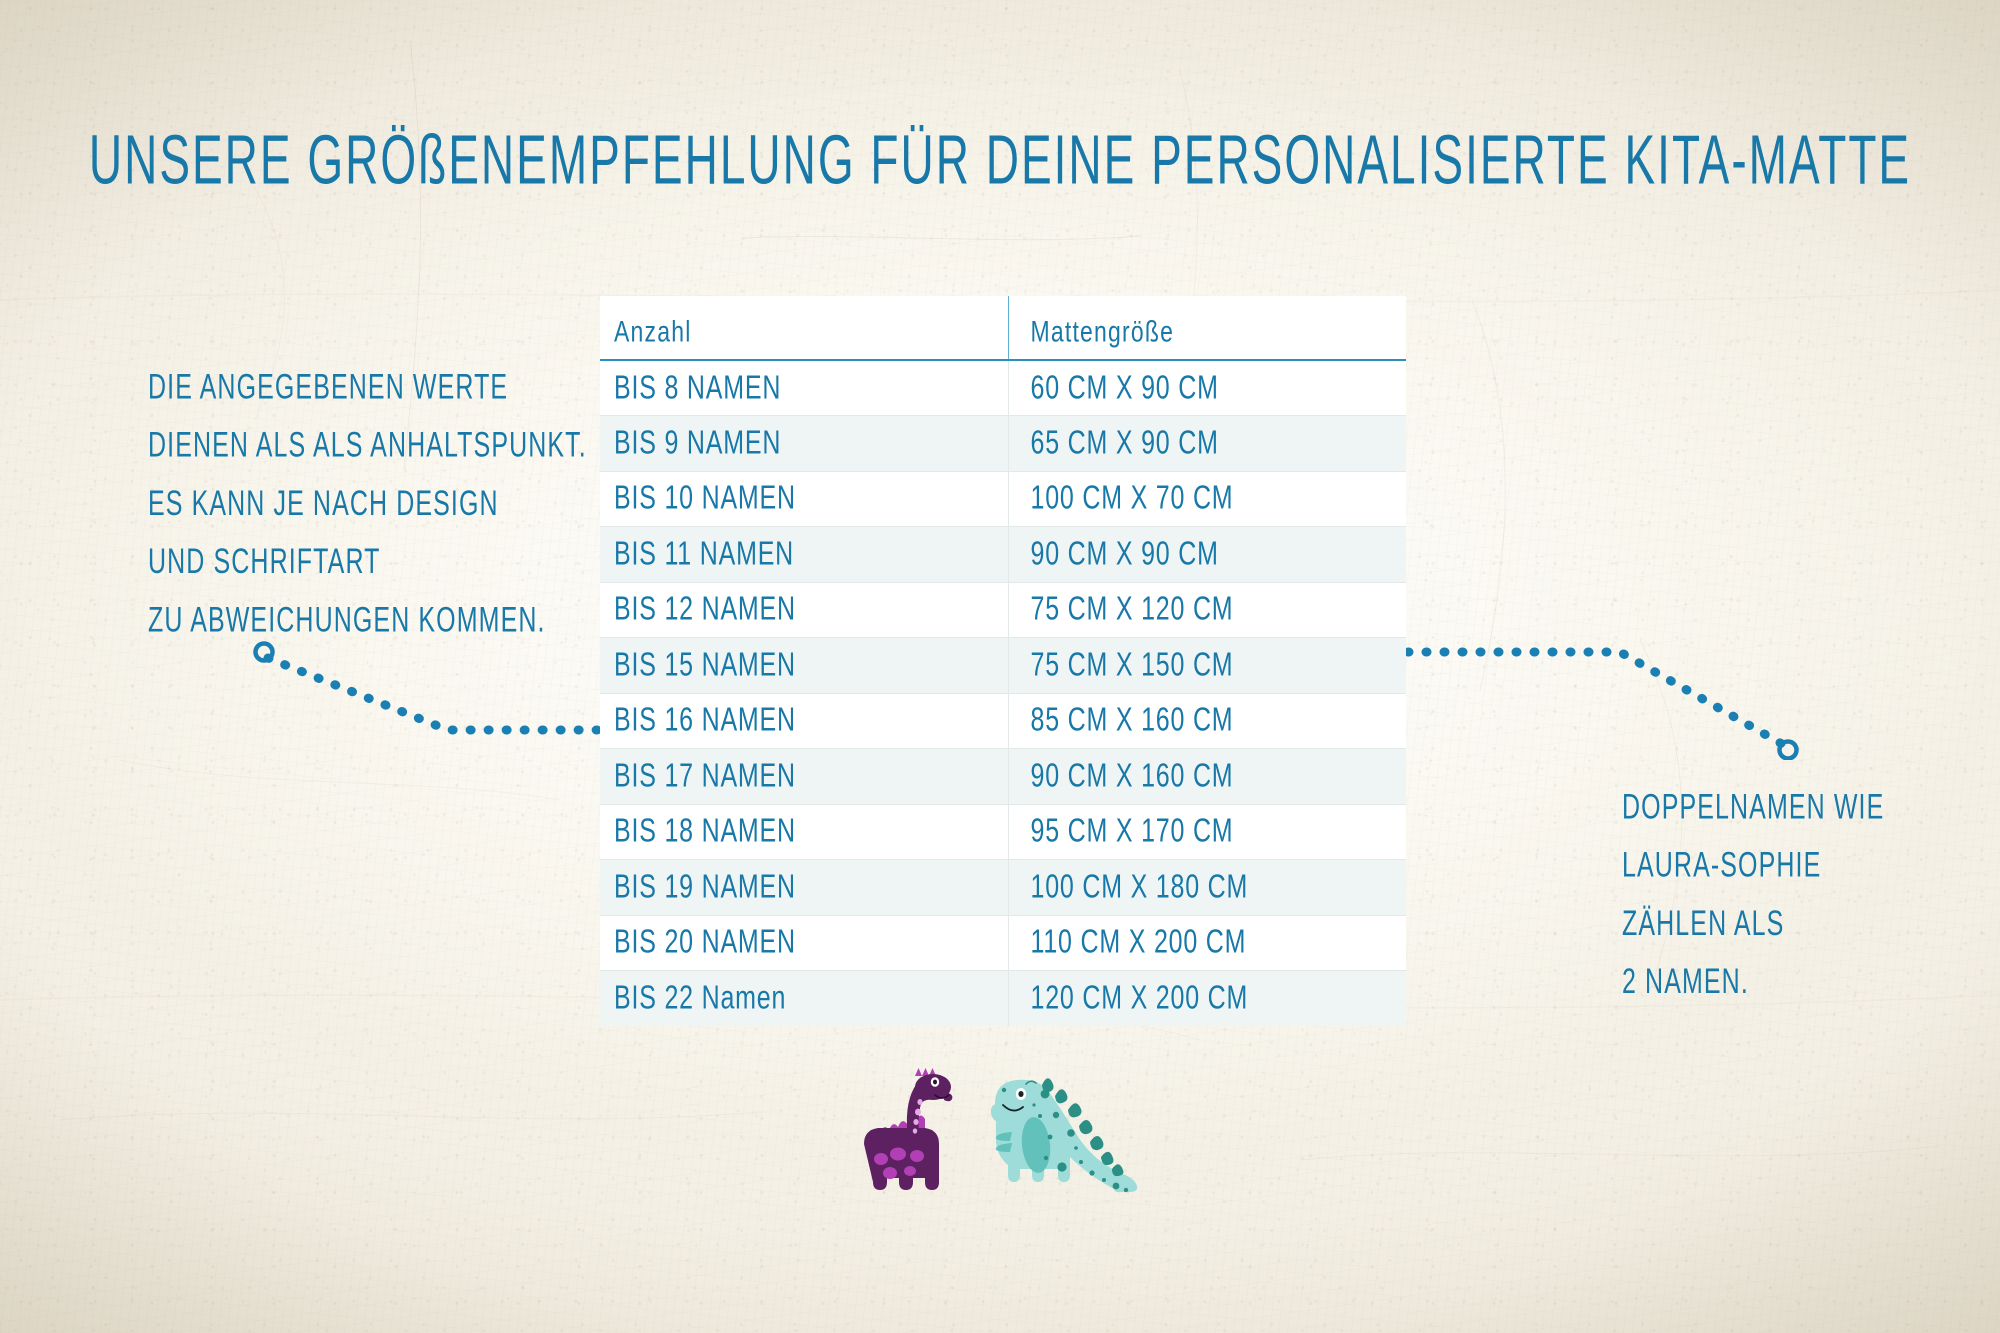  Describe the element at coordinates (1206, 610) in the screenshot. I see `cell-groesse: 75 CM X 120 CM` at that location.